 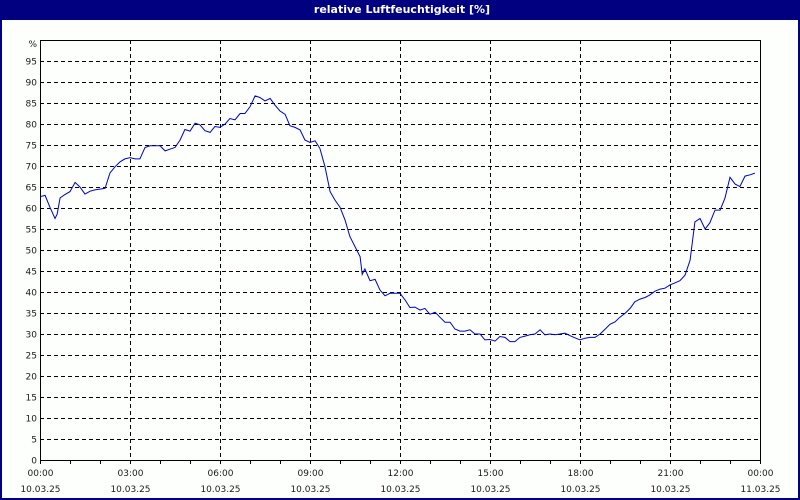 I want to click on x-tick-time: 09:00, so click(x=311, y=474).